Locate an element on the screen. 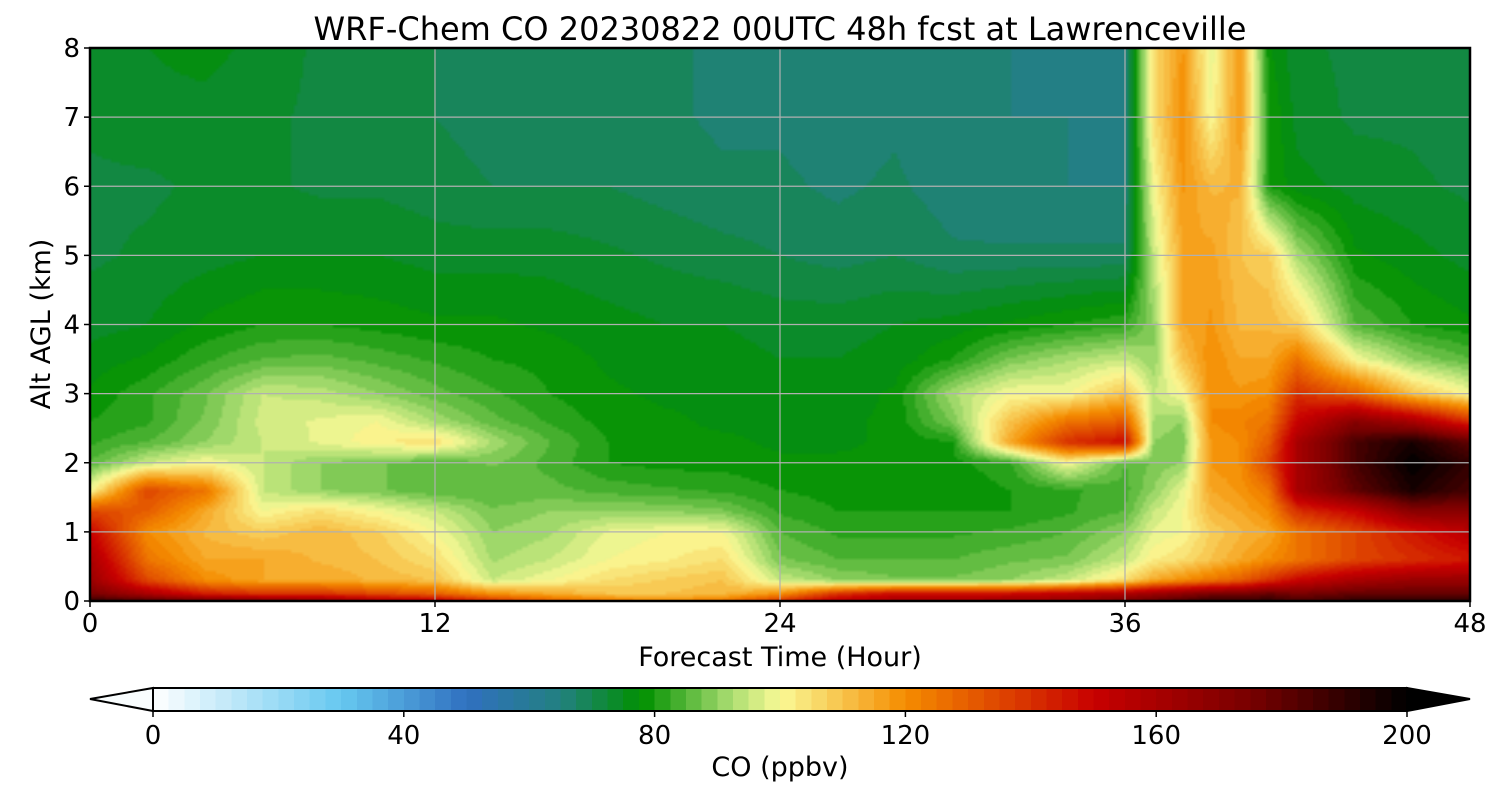 The image size is (1500, 800). colorbar-tick-label: 80 is located at coordinates (654, 736).